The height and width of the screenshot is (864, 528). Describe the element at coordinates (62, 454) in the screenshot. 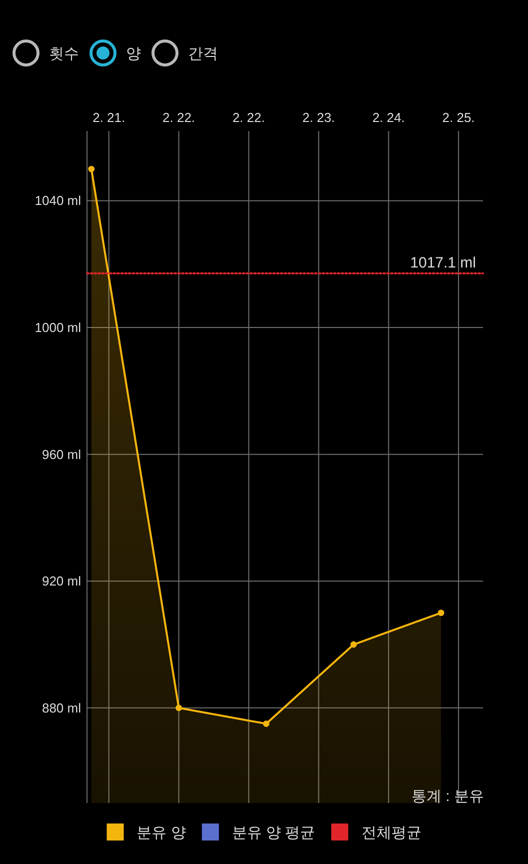

I see `y-tick-label: 960 ml` at that location.